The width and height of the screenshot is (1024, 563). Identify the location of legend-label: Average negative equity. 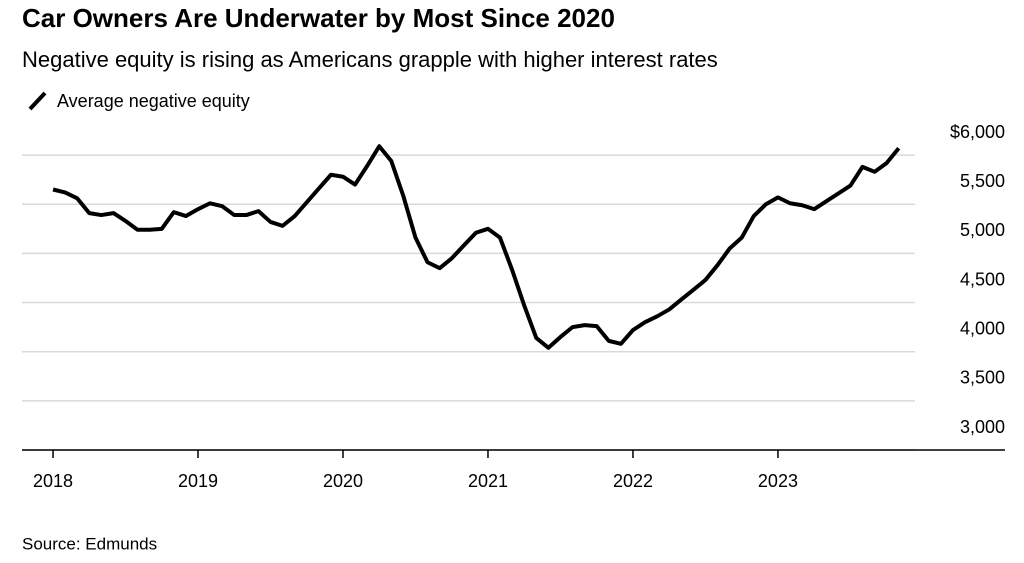
(153, 101).